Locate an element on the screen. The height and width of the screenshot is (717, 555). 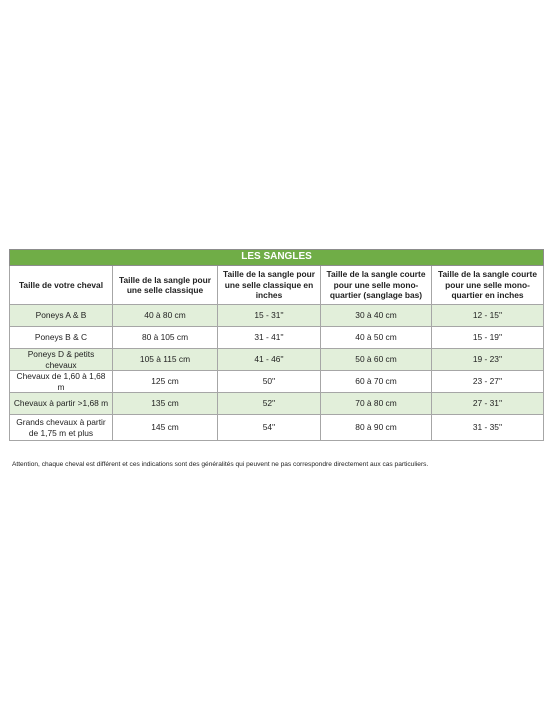
cell-monoflap-inches: 27 - 31'' is located at coordinates (487, 403).